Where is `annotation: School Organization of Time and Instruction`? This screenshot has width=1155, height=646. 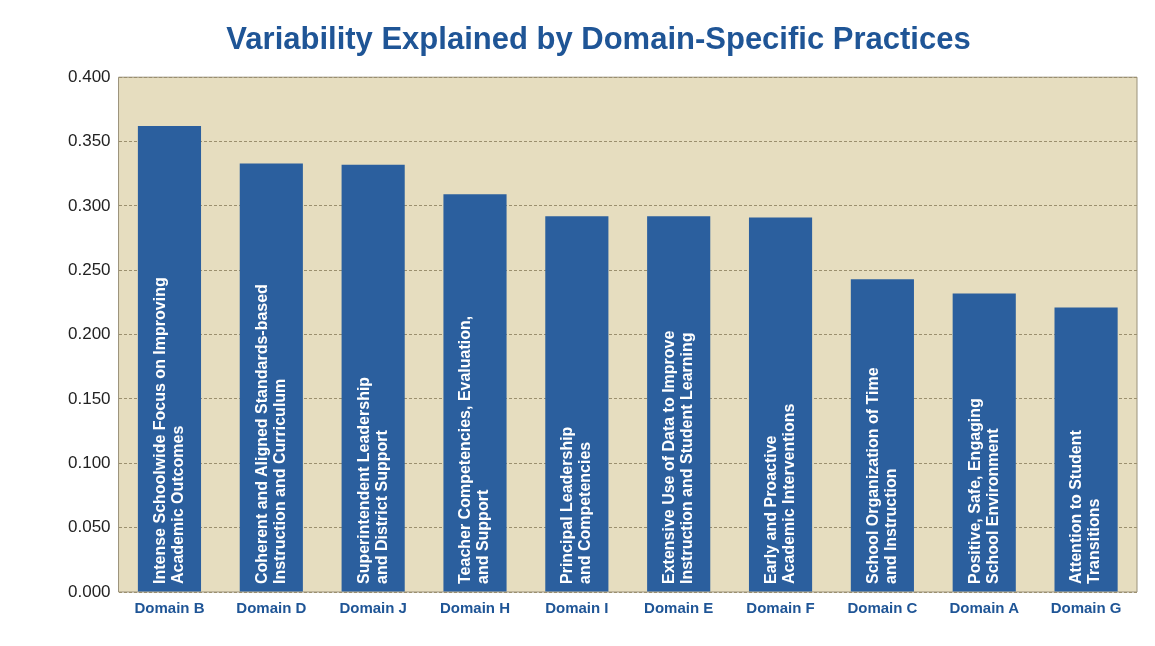
annotation: School Organization of Time and Instruction is located at coordinates (881, 475).